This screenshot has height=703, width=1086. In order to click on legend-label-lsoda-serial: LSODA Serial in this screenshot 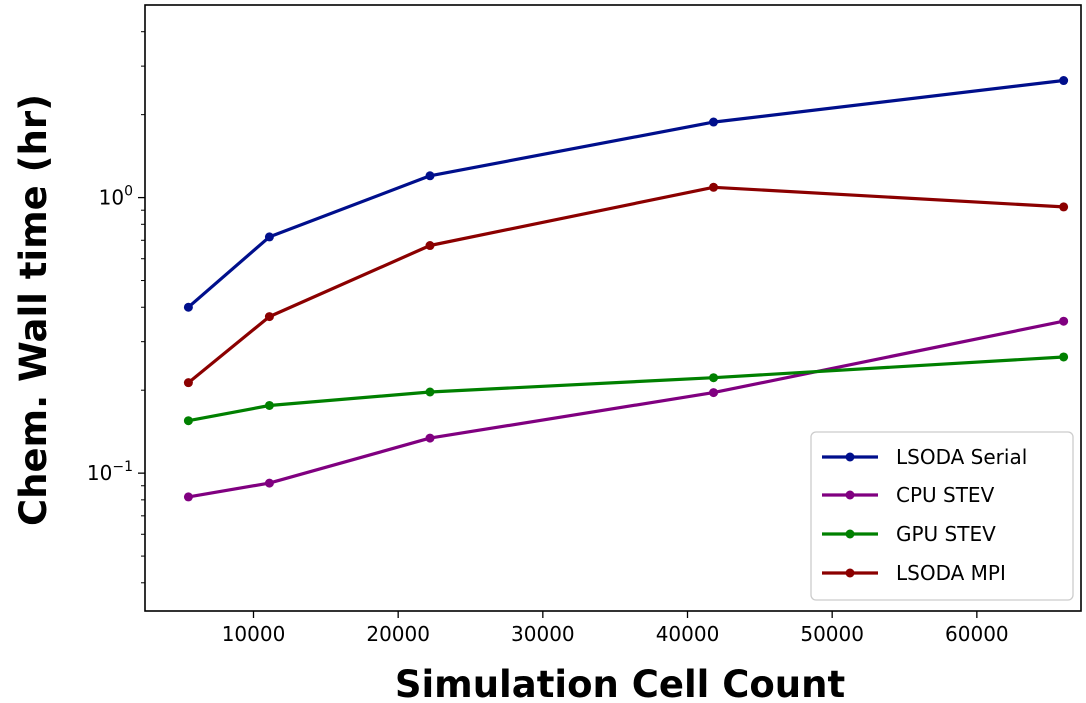, I will do `click(961, 457)`.